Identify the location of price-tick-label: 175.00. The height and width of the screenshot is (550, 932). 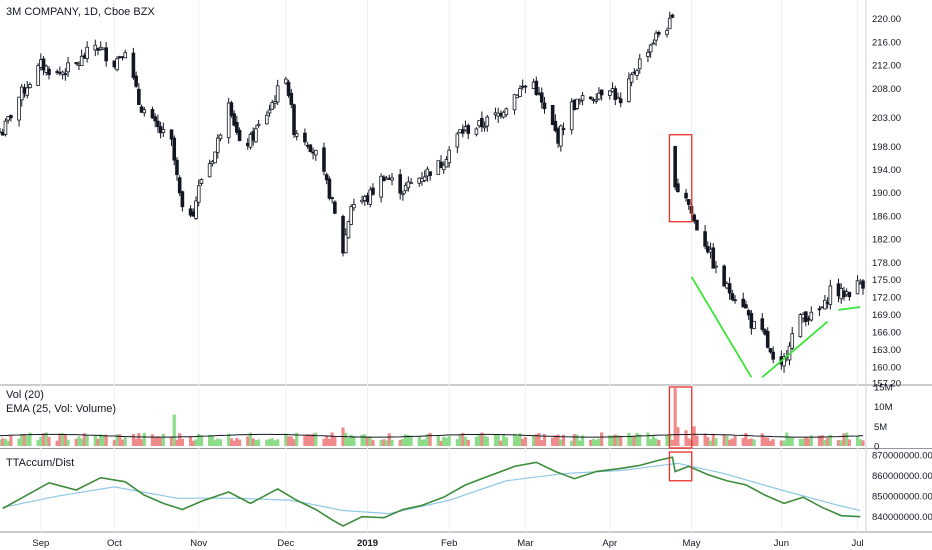
(886, 280).